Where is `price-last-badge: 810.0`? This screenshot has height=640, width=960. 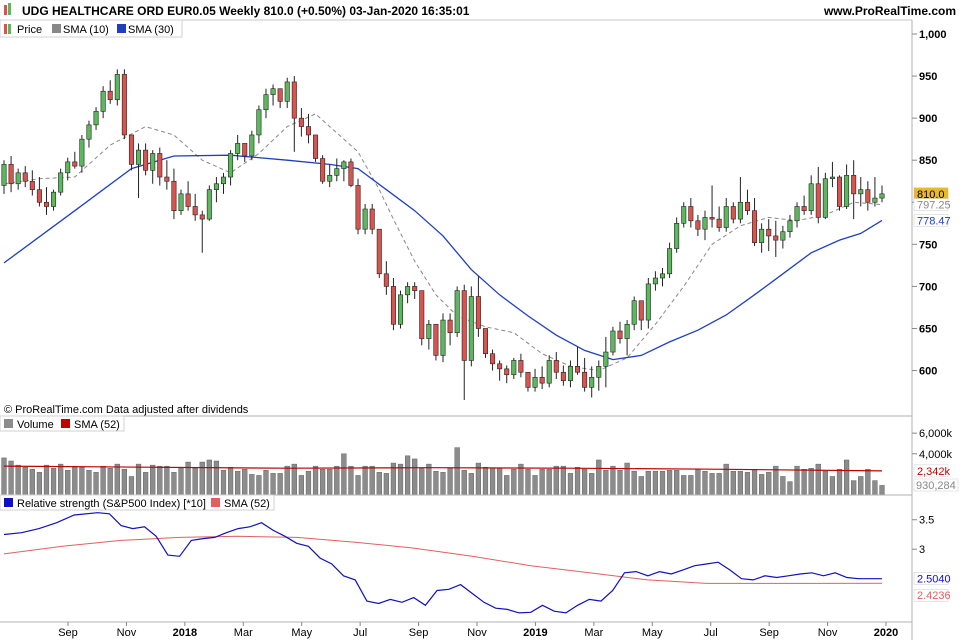
price-last-badge: 810.0 is located at coordinates (931, 194).